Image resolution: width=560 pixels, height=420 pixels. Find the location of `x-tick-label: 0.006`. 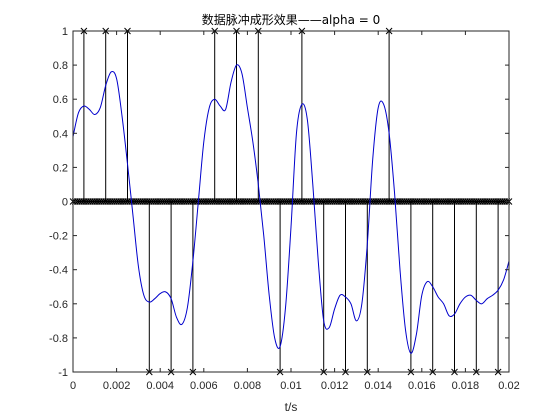

x-tick-label: 0.006 is located at coordinates (204, 386).